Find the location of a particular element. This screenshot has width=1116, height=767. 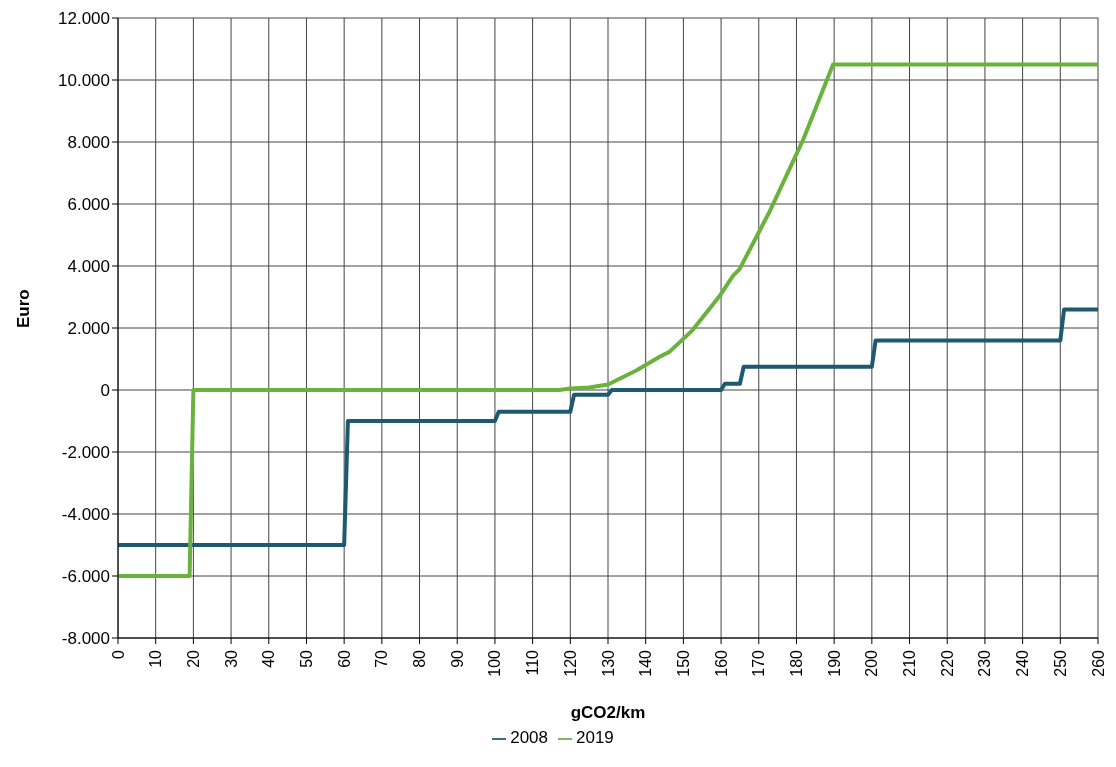

legend-label: 2008 is located at coordinates (529, 737).